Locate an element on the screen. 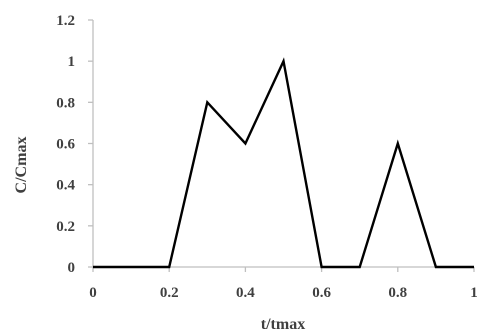 The width and height of the screenshot is (478, 334). y-ticks: 0 0.2 0.4 0.6 0.8 1 1.2 is located at coordinates (74, 144).